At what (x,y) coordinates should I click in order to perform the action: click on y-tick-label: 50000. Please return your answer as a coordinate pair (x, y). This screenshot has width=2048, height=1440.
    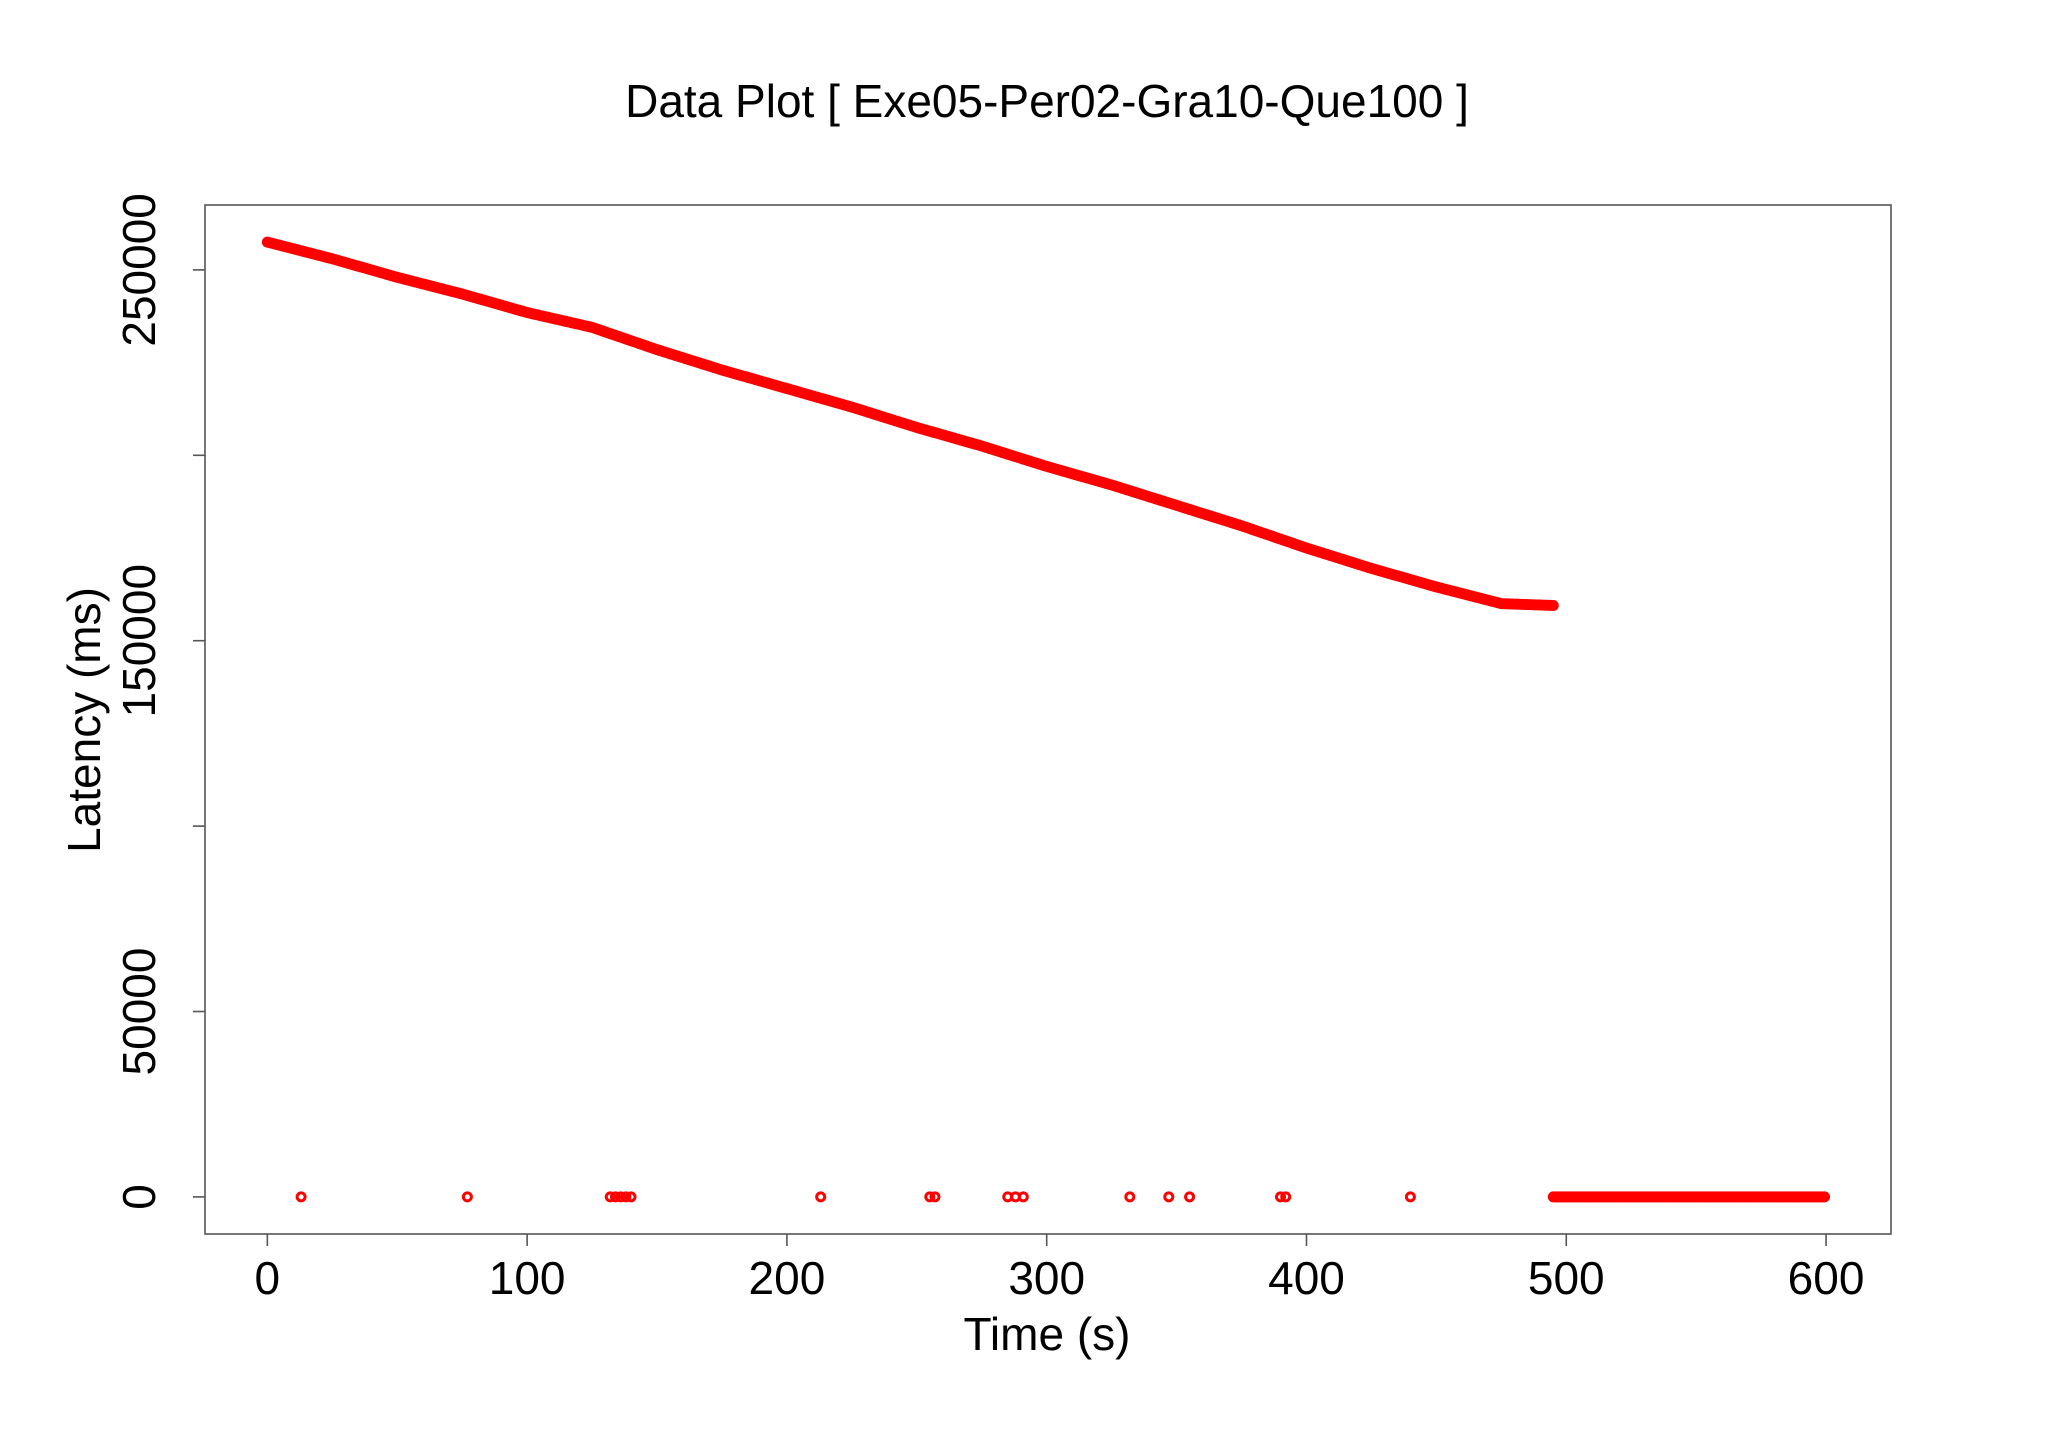
    Looking at the image, I should click on (139, 1012).